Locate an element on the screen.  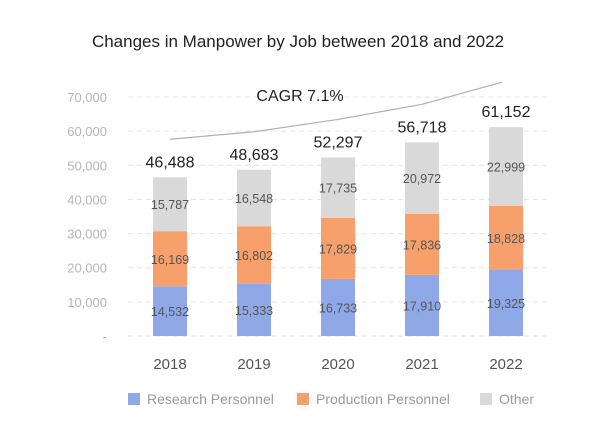
y-tick-label: 30,000 is located at coordinates (87, 234).